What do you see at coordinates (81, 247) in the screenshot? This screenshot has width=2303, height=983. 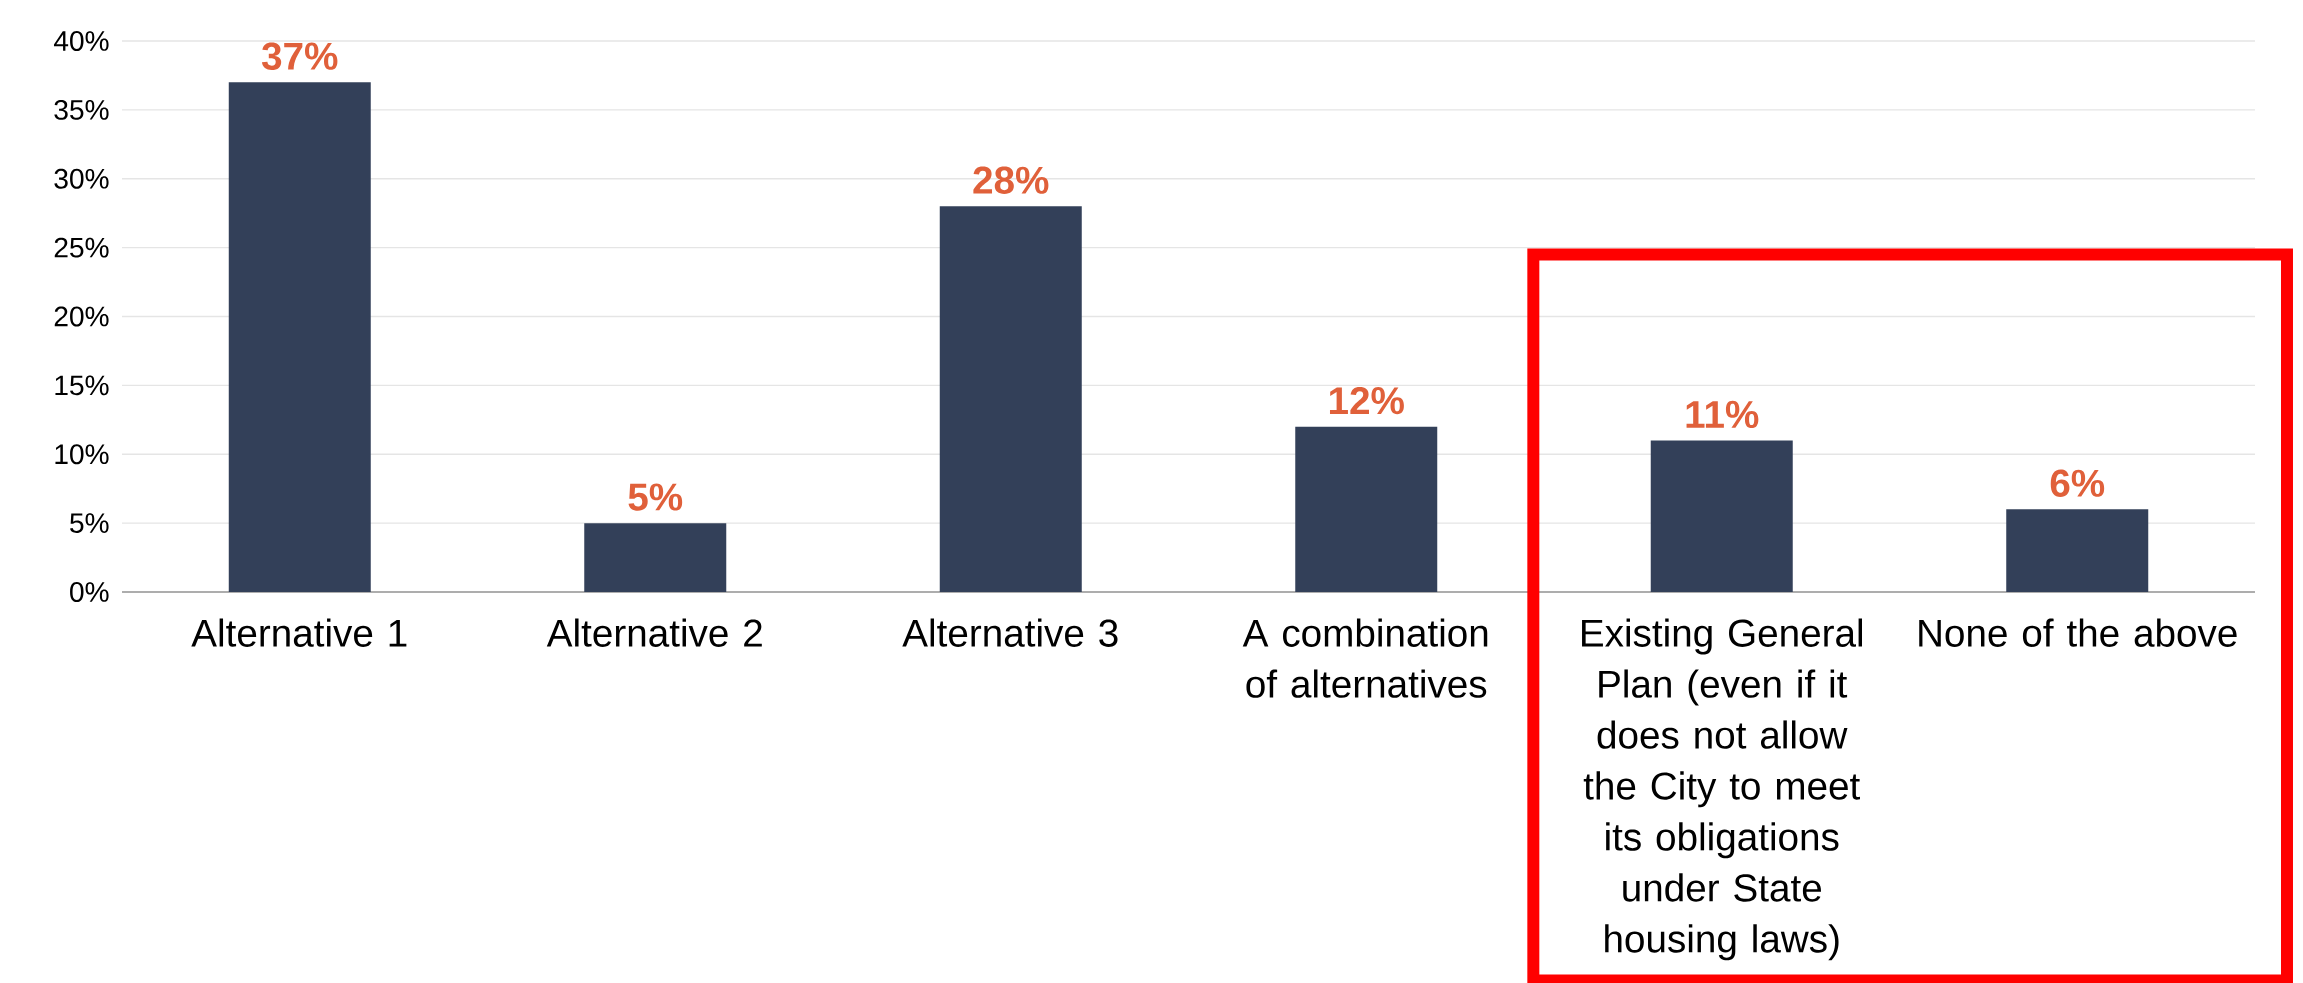 I see `y-tick-label: 25%` at bounding box center [81, 247].